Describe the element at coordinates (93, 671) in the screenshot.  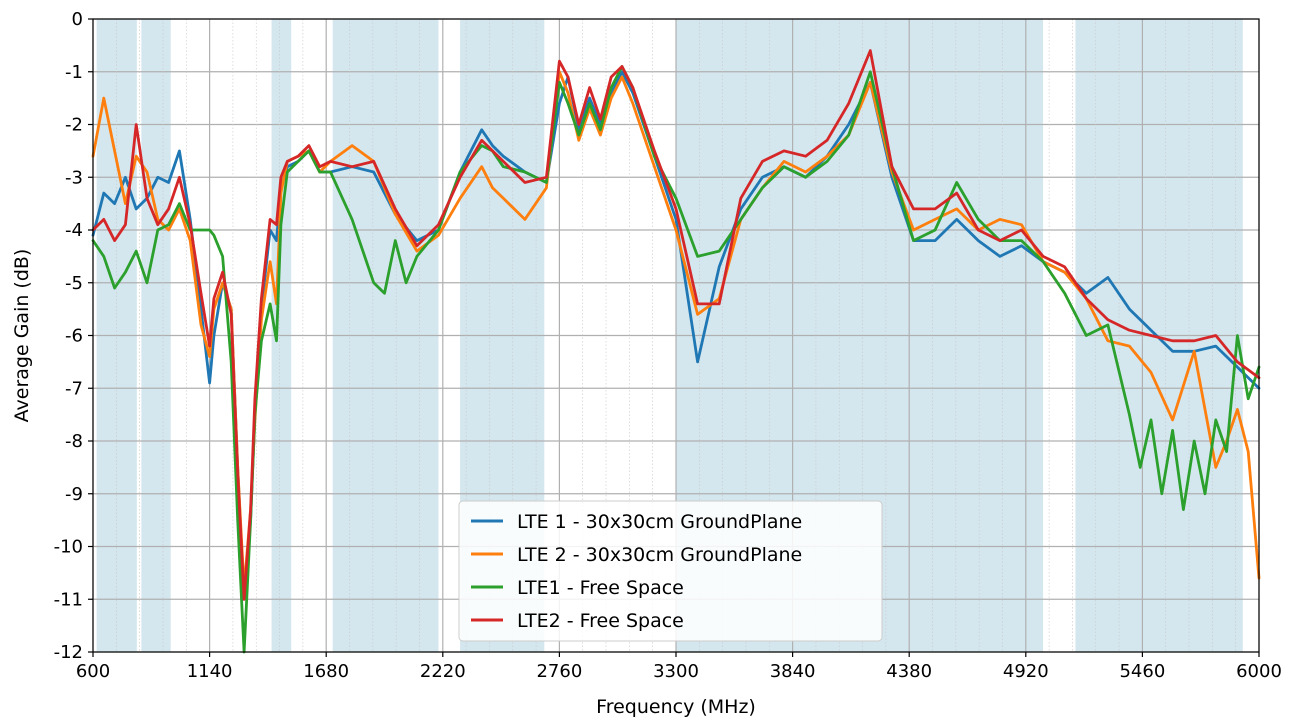
I see `x-tick-label: 600` at that location.